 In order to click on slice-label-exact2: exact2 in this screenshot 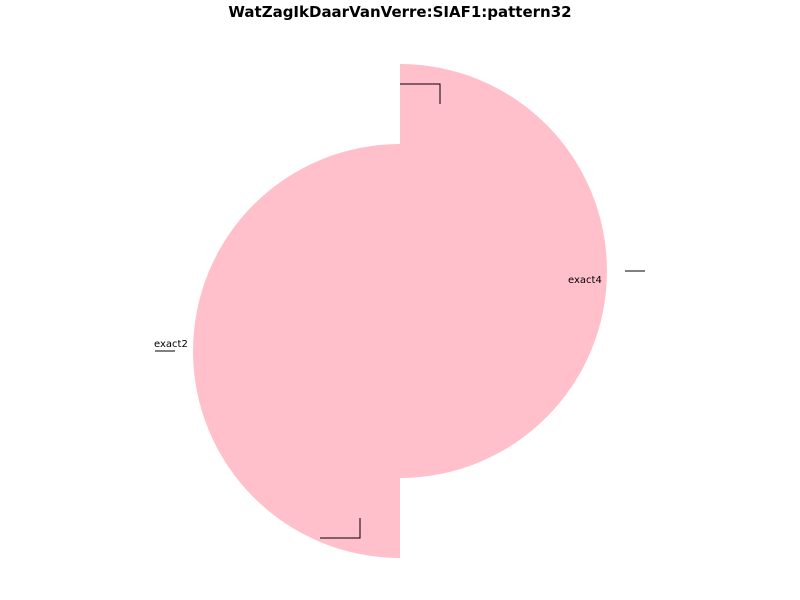, I will do `click(171, 344)`.